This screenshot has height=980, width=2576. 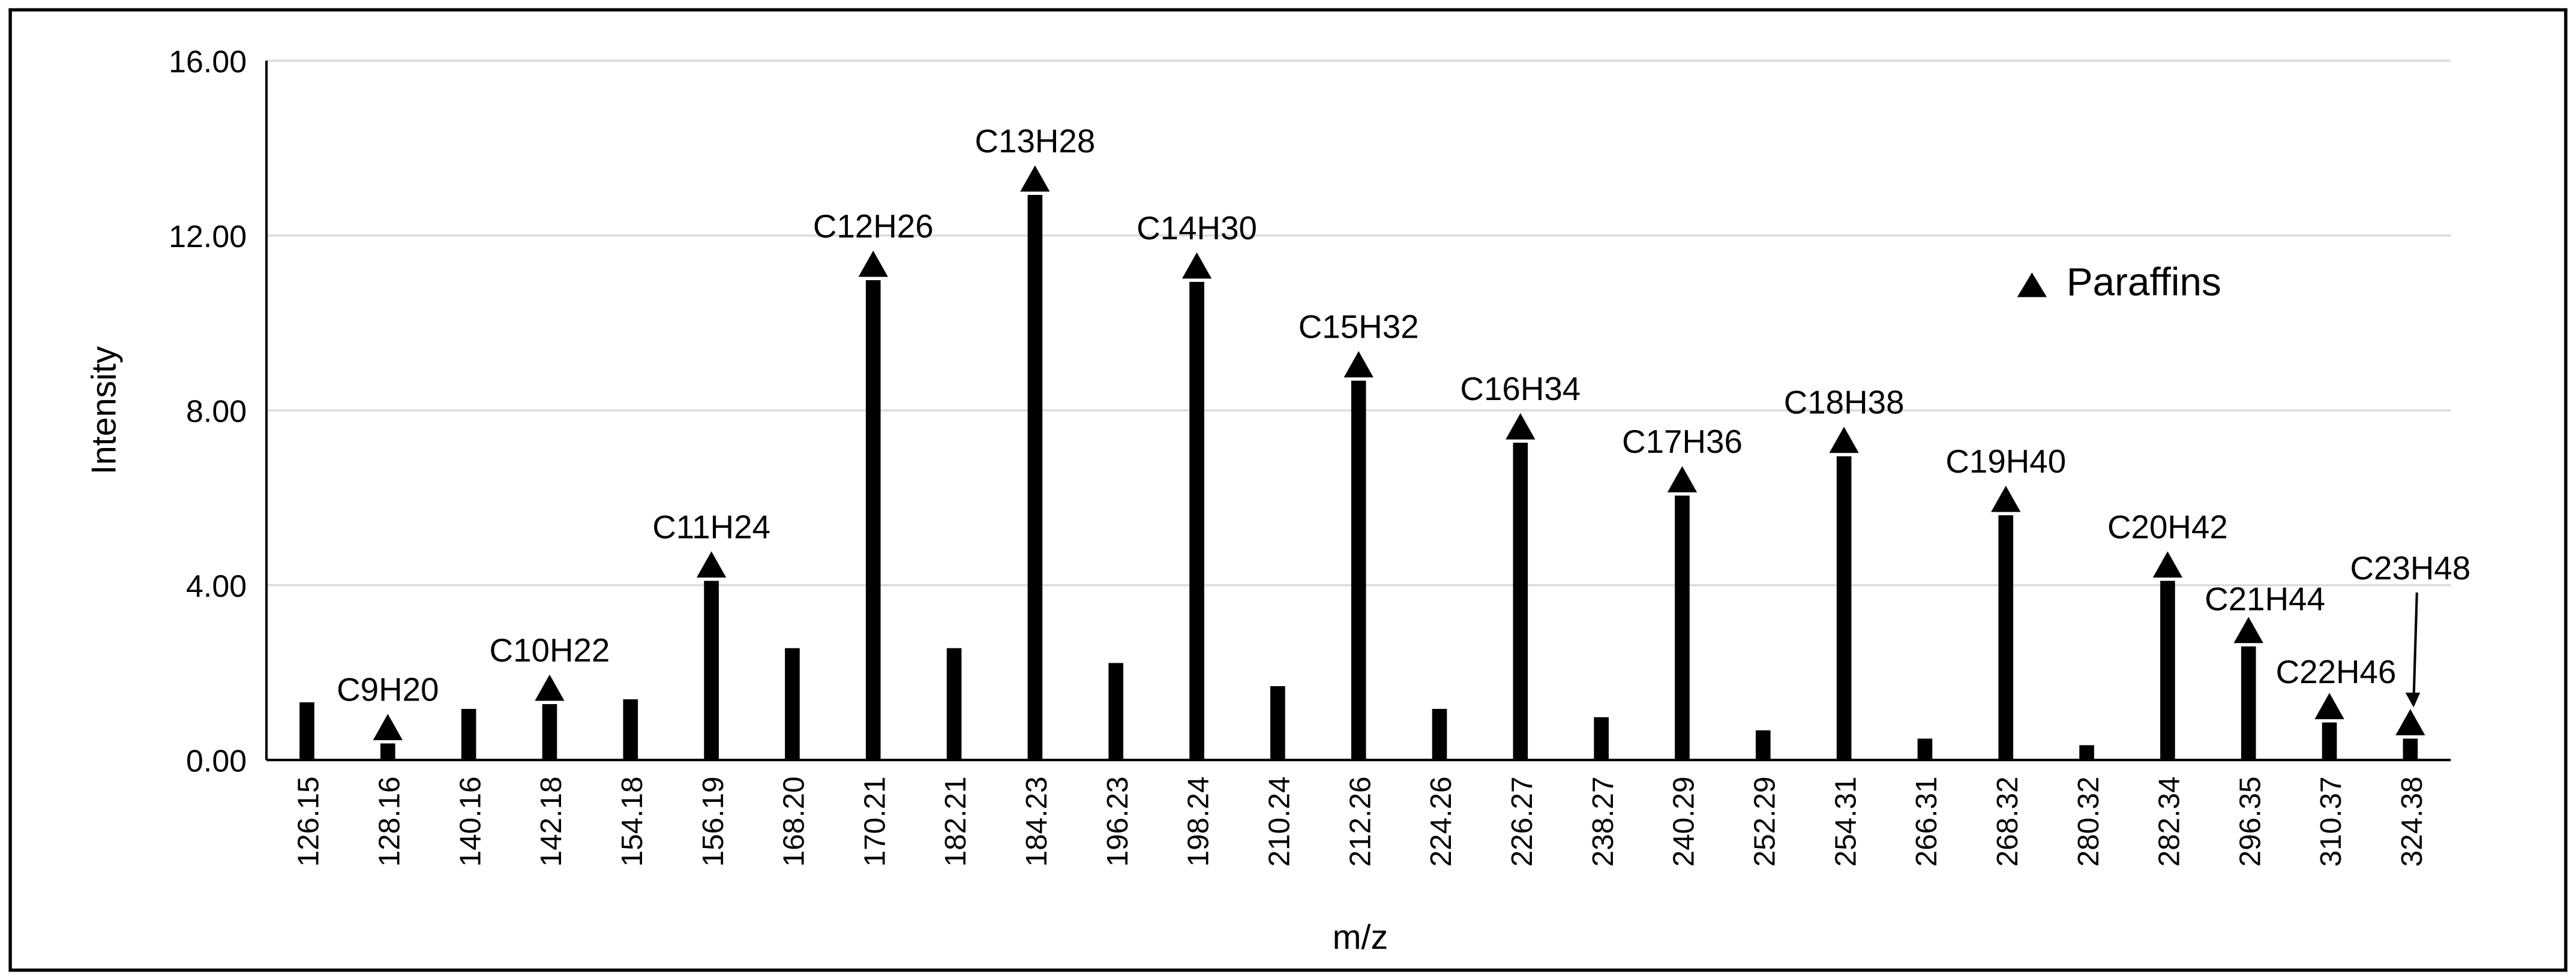 What do you see at coordinates (216, 587) in the screenshot?
I see `y-tick-label: 4.00` at bounding box center [216, 587].